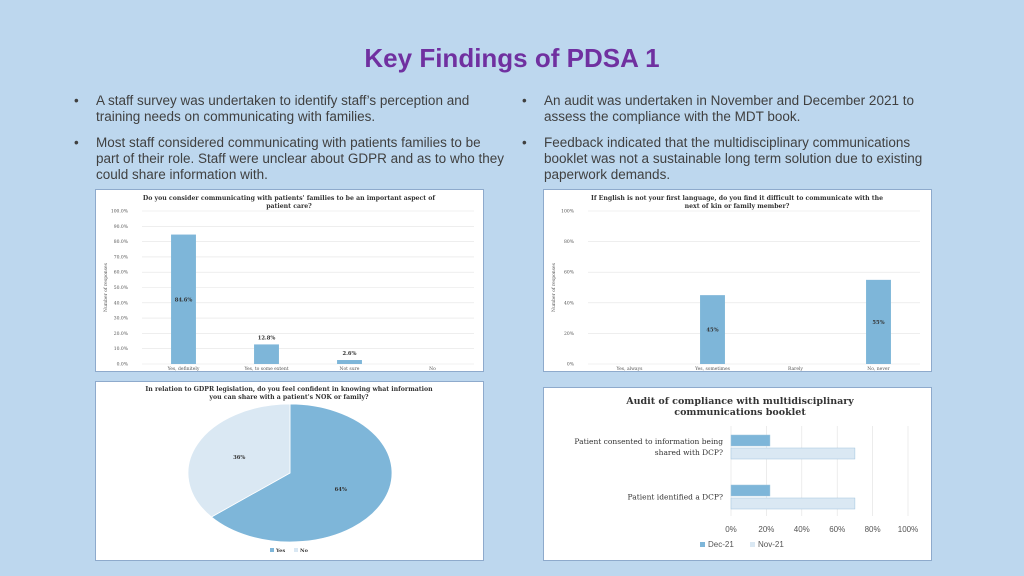 The image size is (1024, 576). Describe the element at coordinates (908, 529) in the screenshot. I see `x-tick-label: 100%` at that location.